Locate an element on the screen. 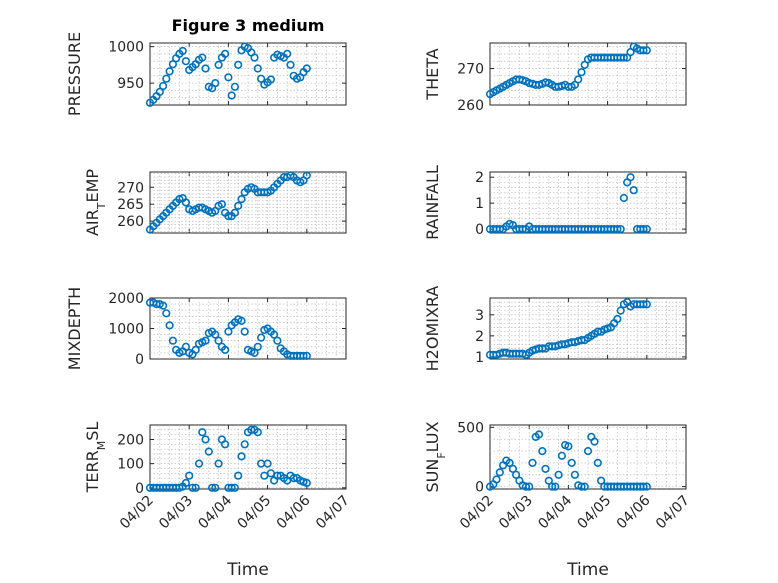  subplot-1: 950 1000 PRESSURE Figure 3 medium is located at coordinates (206, 66).